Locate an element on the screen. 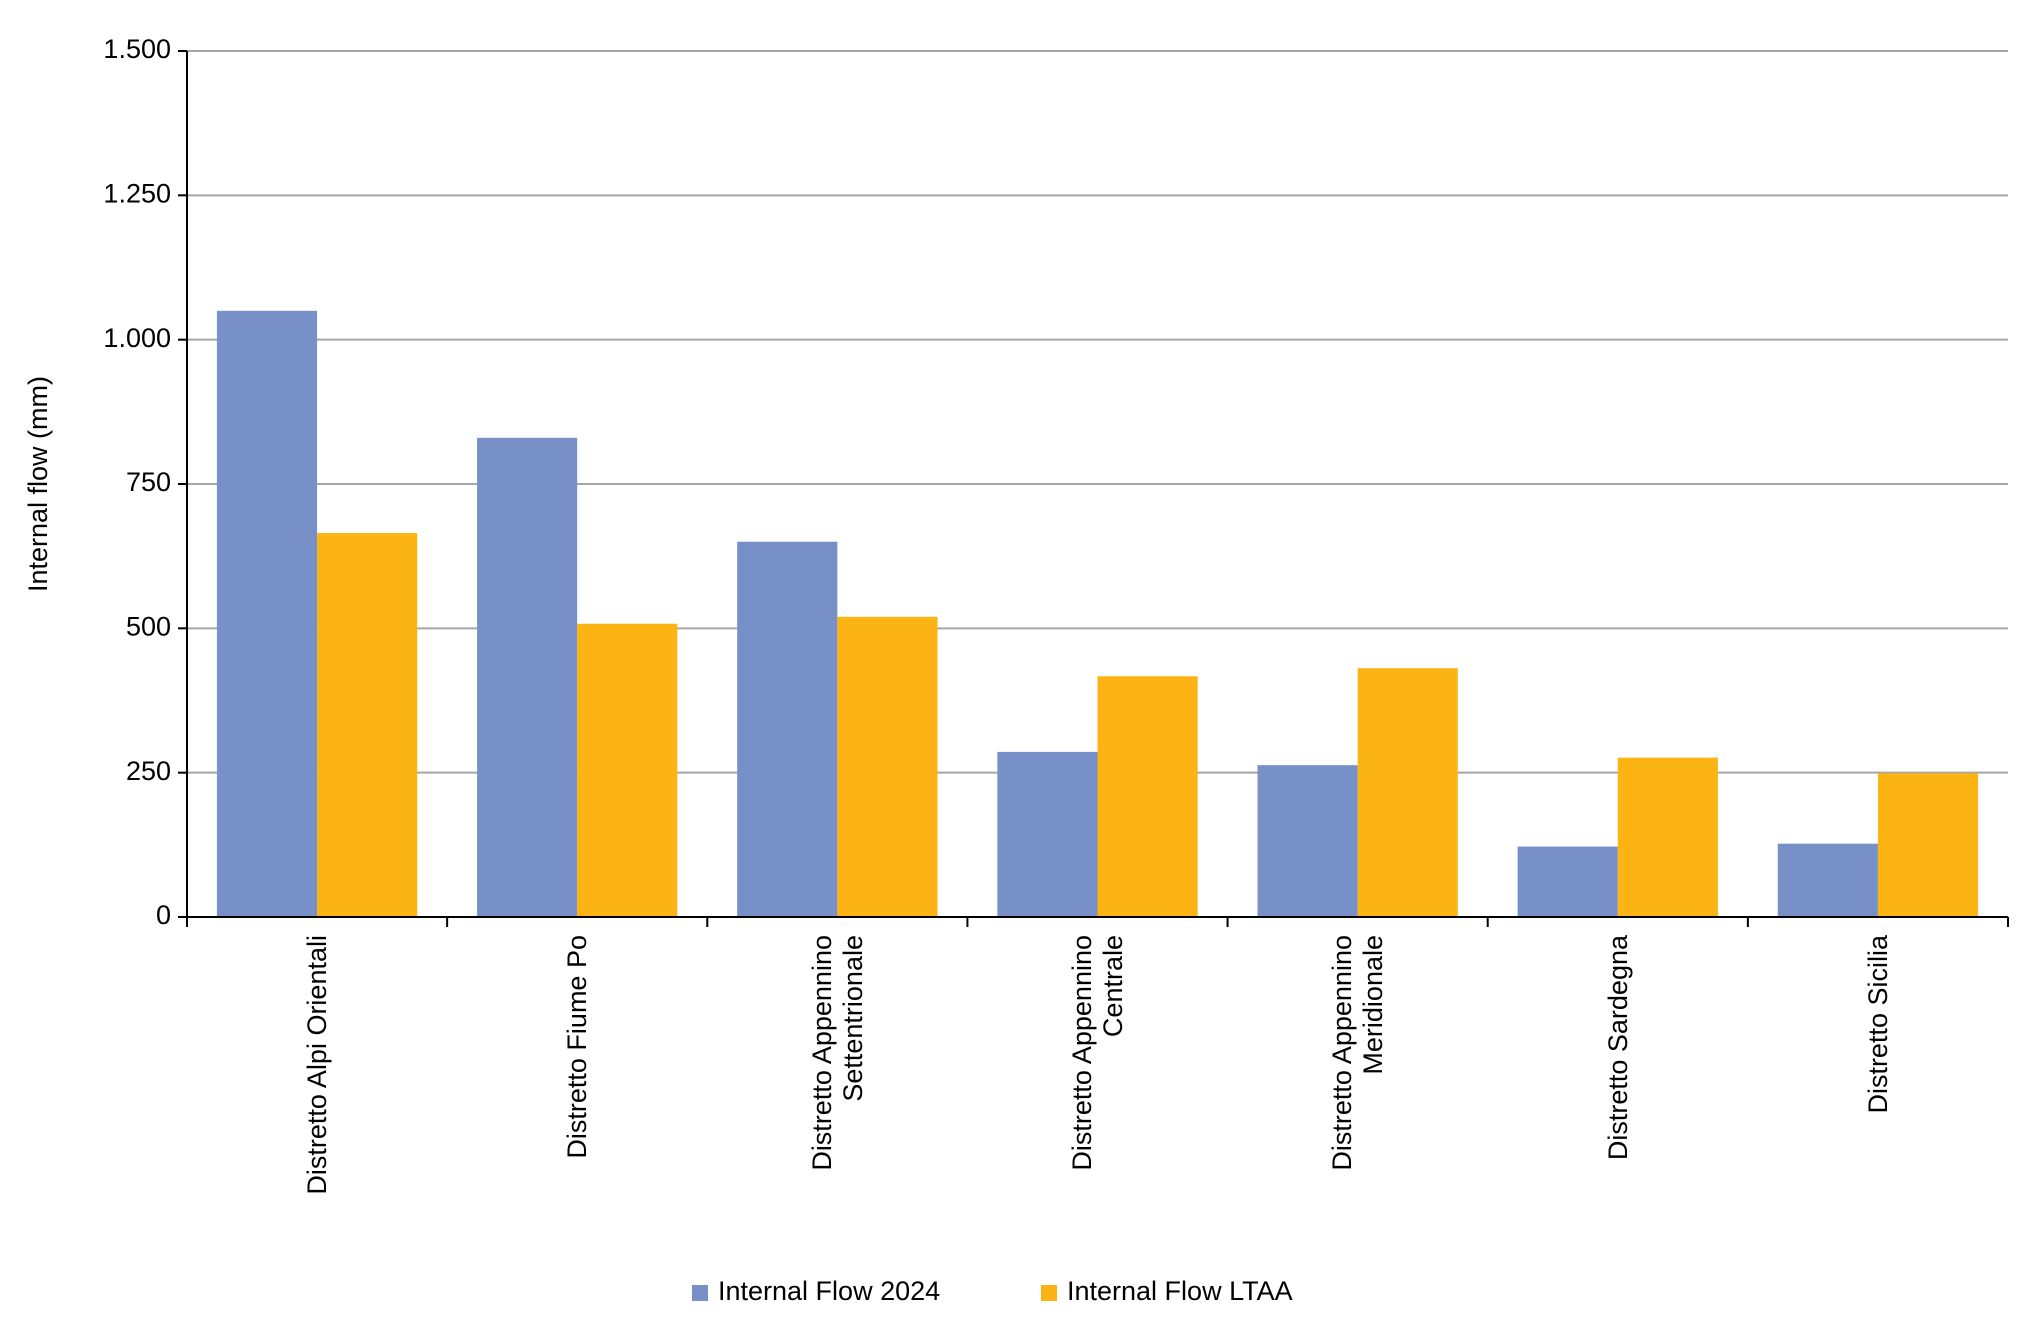 The width and height of the screenshot is (2041, 1327). x-tick-label: Distretto Sardegna is located at coordinates (1618, 1047).